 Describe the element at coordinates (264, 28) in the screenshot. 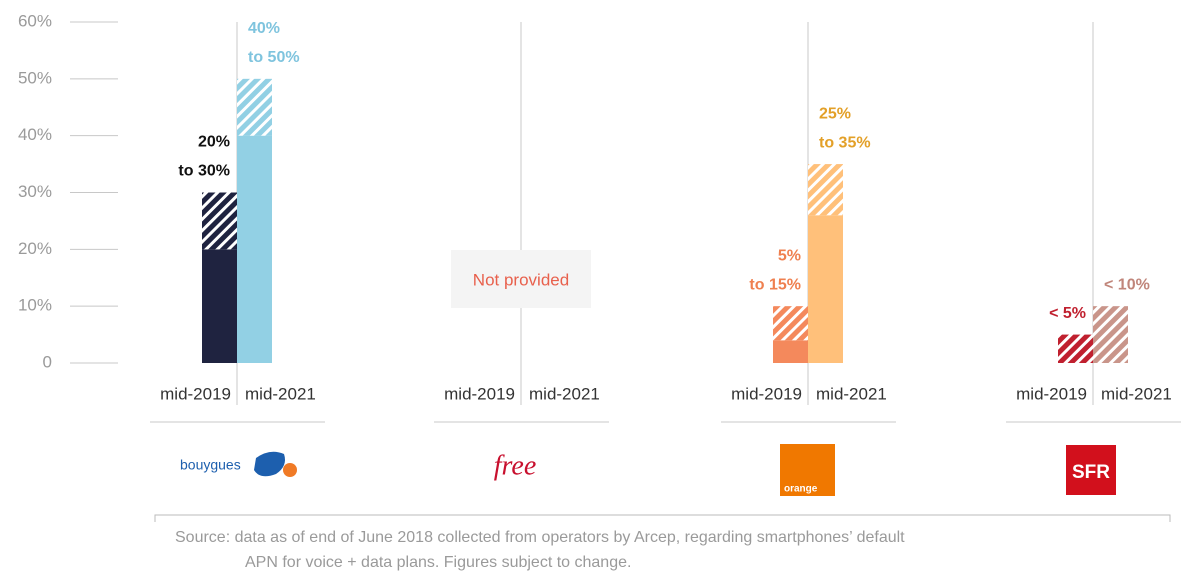

I see `value-label: 40%` at that location.